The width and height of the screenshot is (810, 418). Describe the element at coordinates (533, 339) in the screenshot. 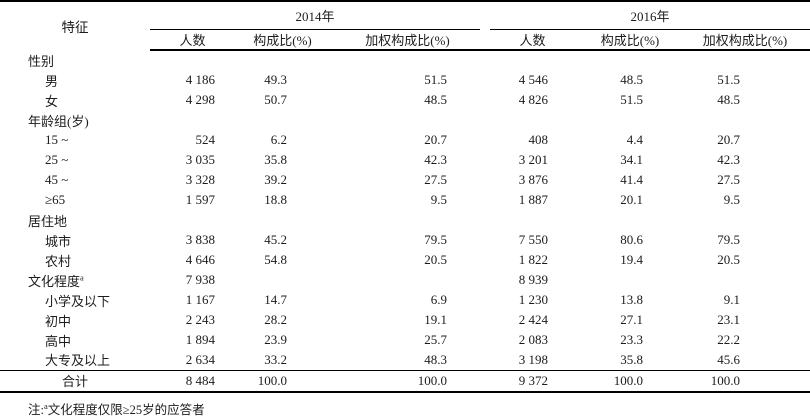

I see `table-cell: 2 083` at that location.